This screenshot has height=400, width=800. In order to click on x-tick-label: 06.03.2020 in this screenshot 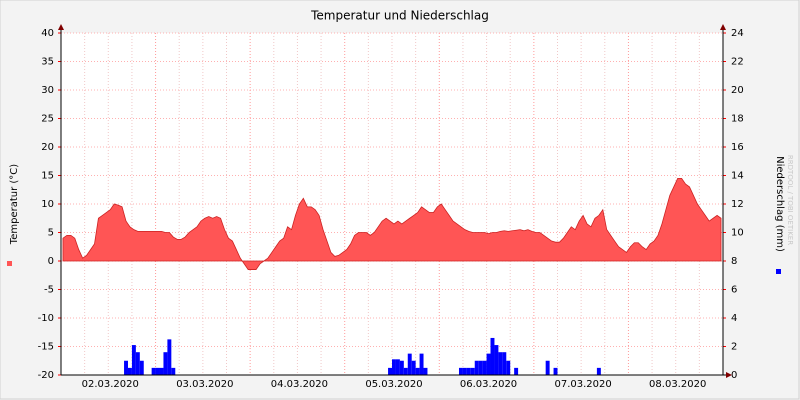, I will do `click(488, 384)`.